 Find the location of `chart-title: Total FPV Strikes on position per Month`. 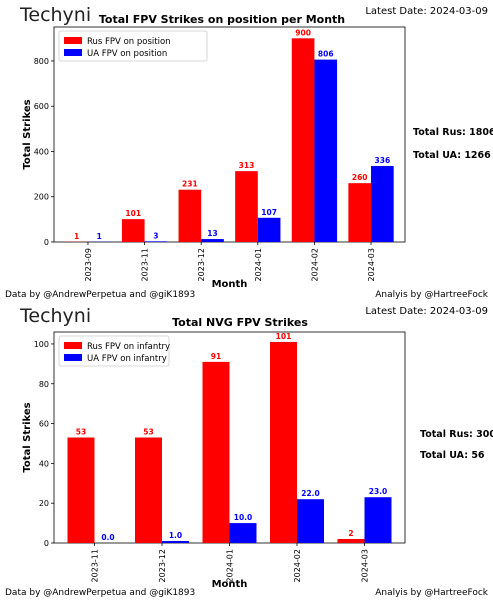

chart-title: Total FPV Strikes on position per Month is located at coordinates (222, 19).